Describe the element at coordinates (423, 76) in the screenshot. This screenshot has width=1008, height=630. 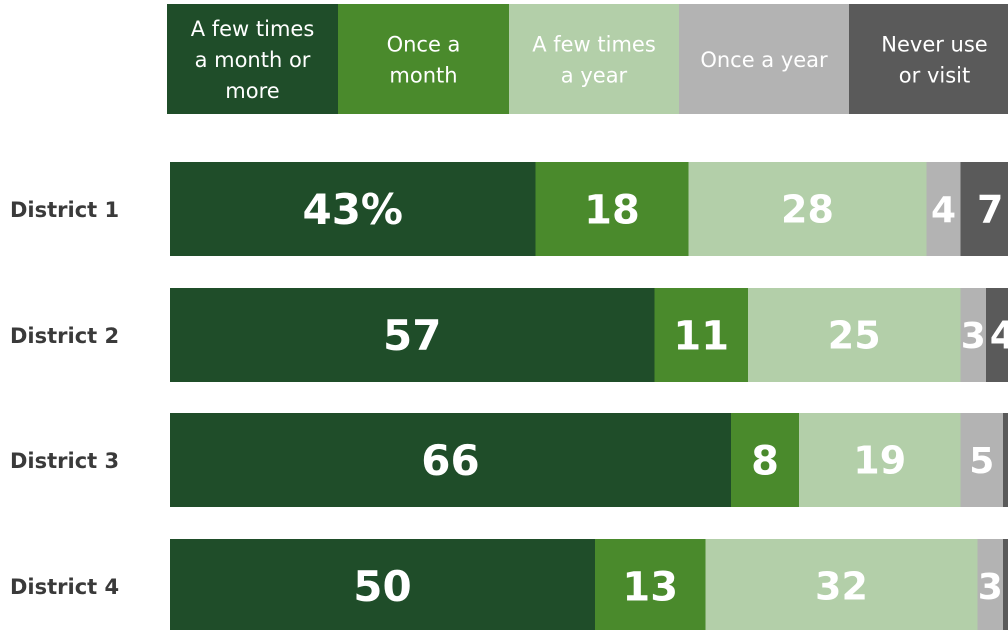
I see `legend-label: month` at that location.